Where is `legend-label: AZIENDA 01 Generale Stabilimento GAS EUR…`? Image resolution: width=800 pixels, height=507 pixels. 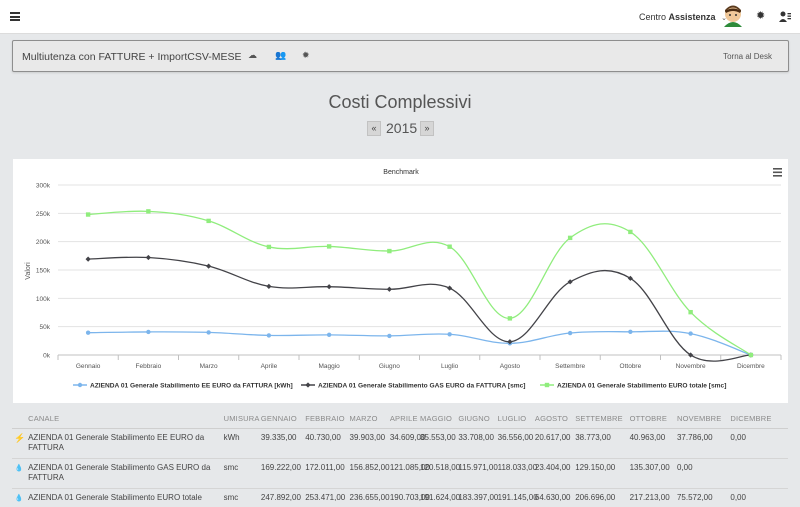
legend-label: AZIENDA 01 Generale Stabilimento GAS EUR… is located at coordinates (422, 386).